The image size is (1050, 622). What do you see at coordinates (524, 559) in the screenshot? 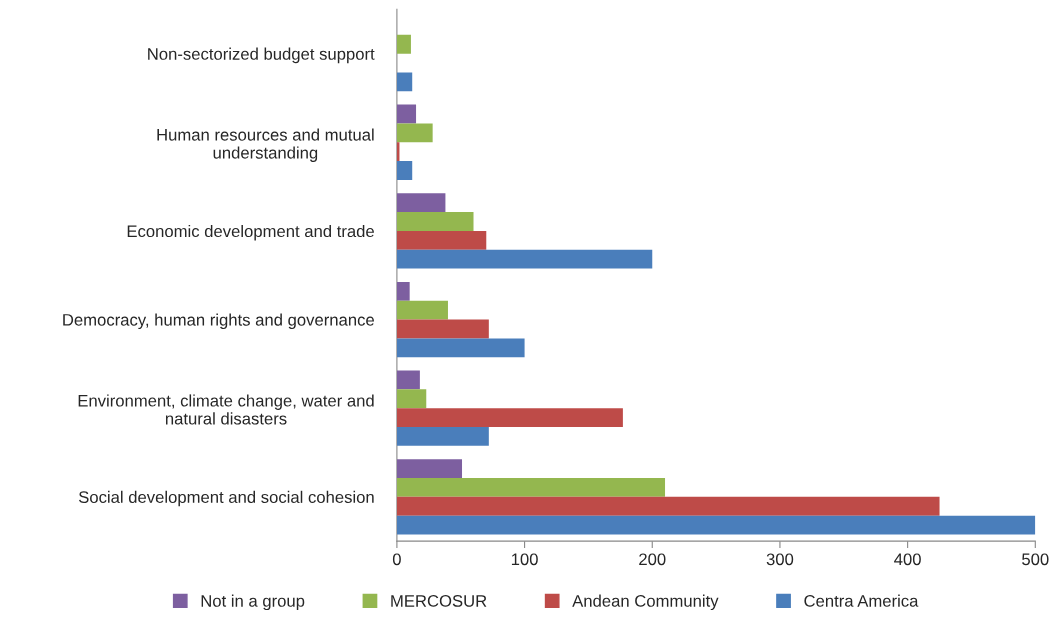
I see `x-tick-label: 100` at bounding box center [524, 559].